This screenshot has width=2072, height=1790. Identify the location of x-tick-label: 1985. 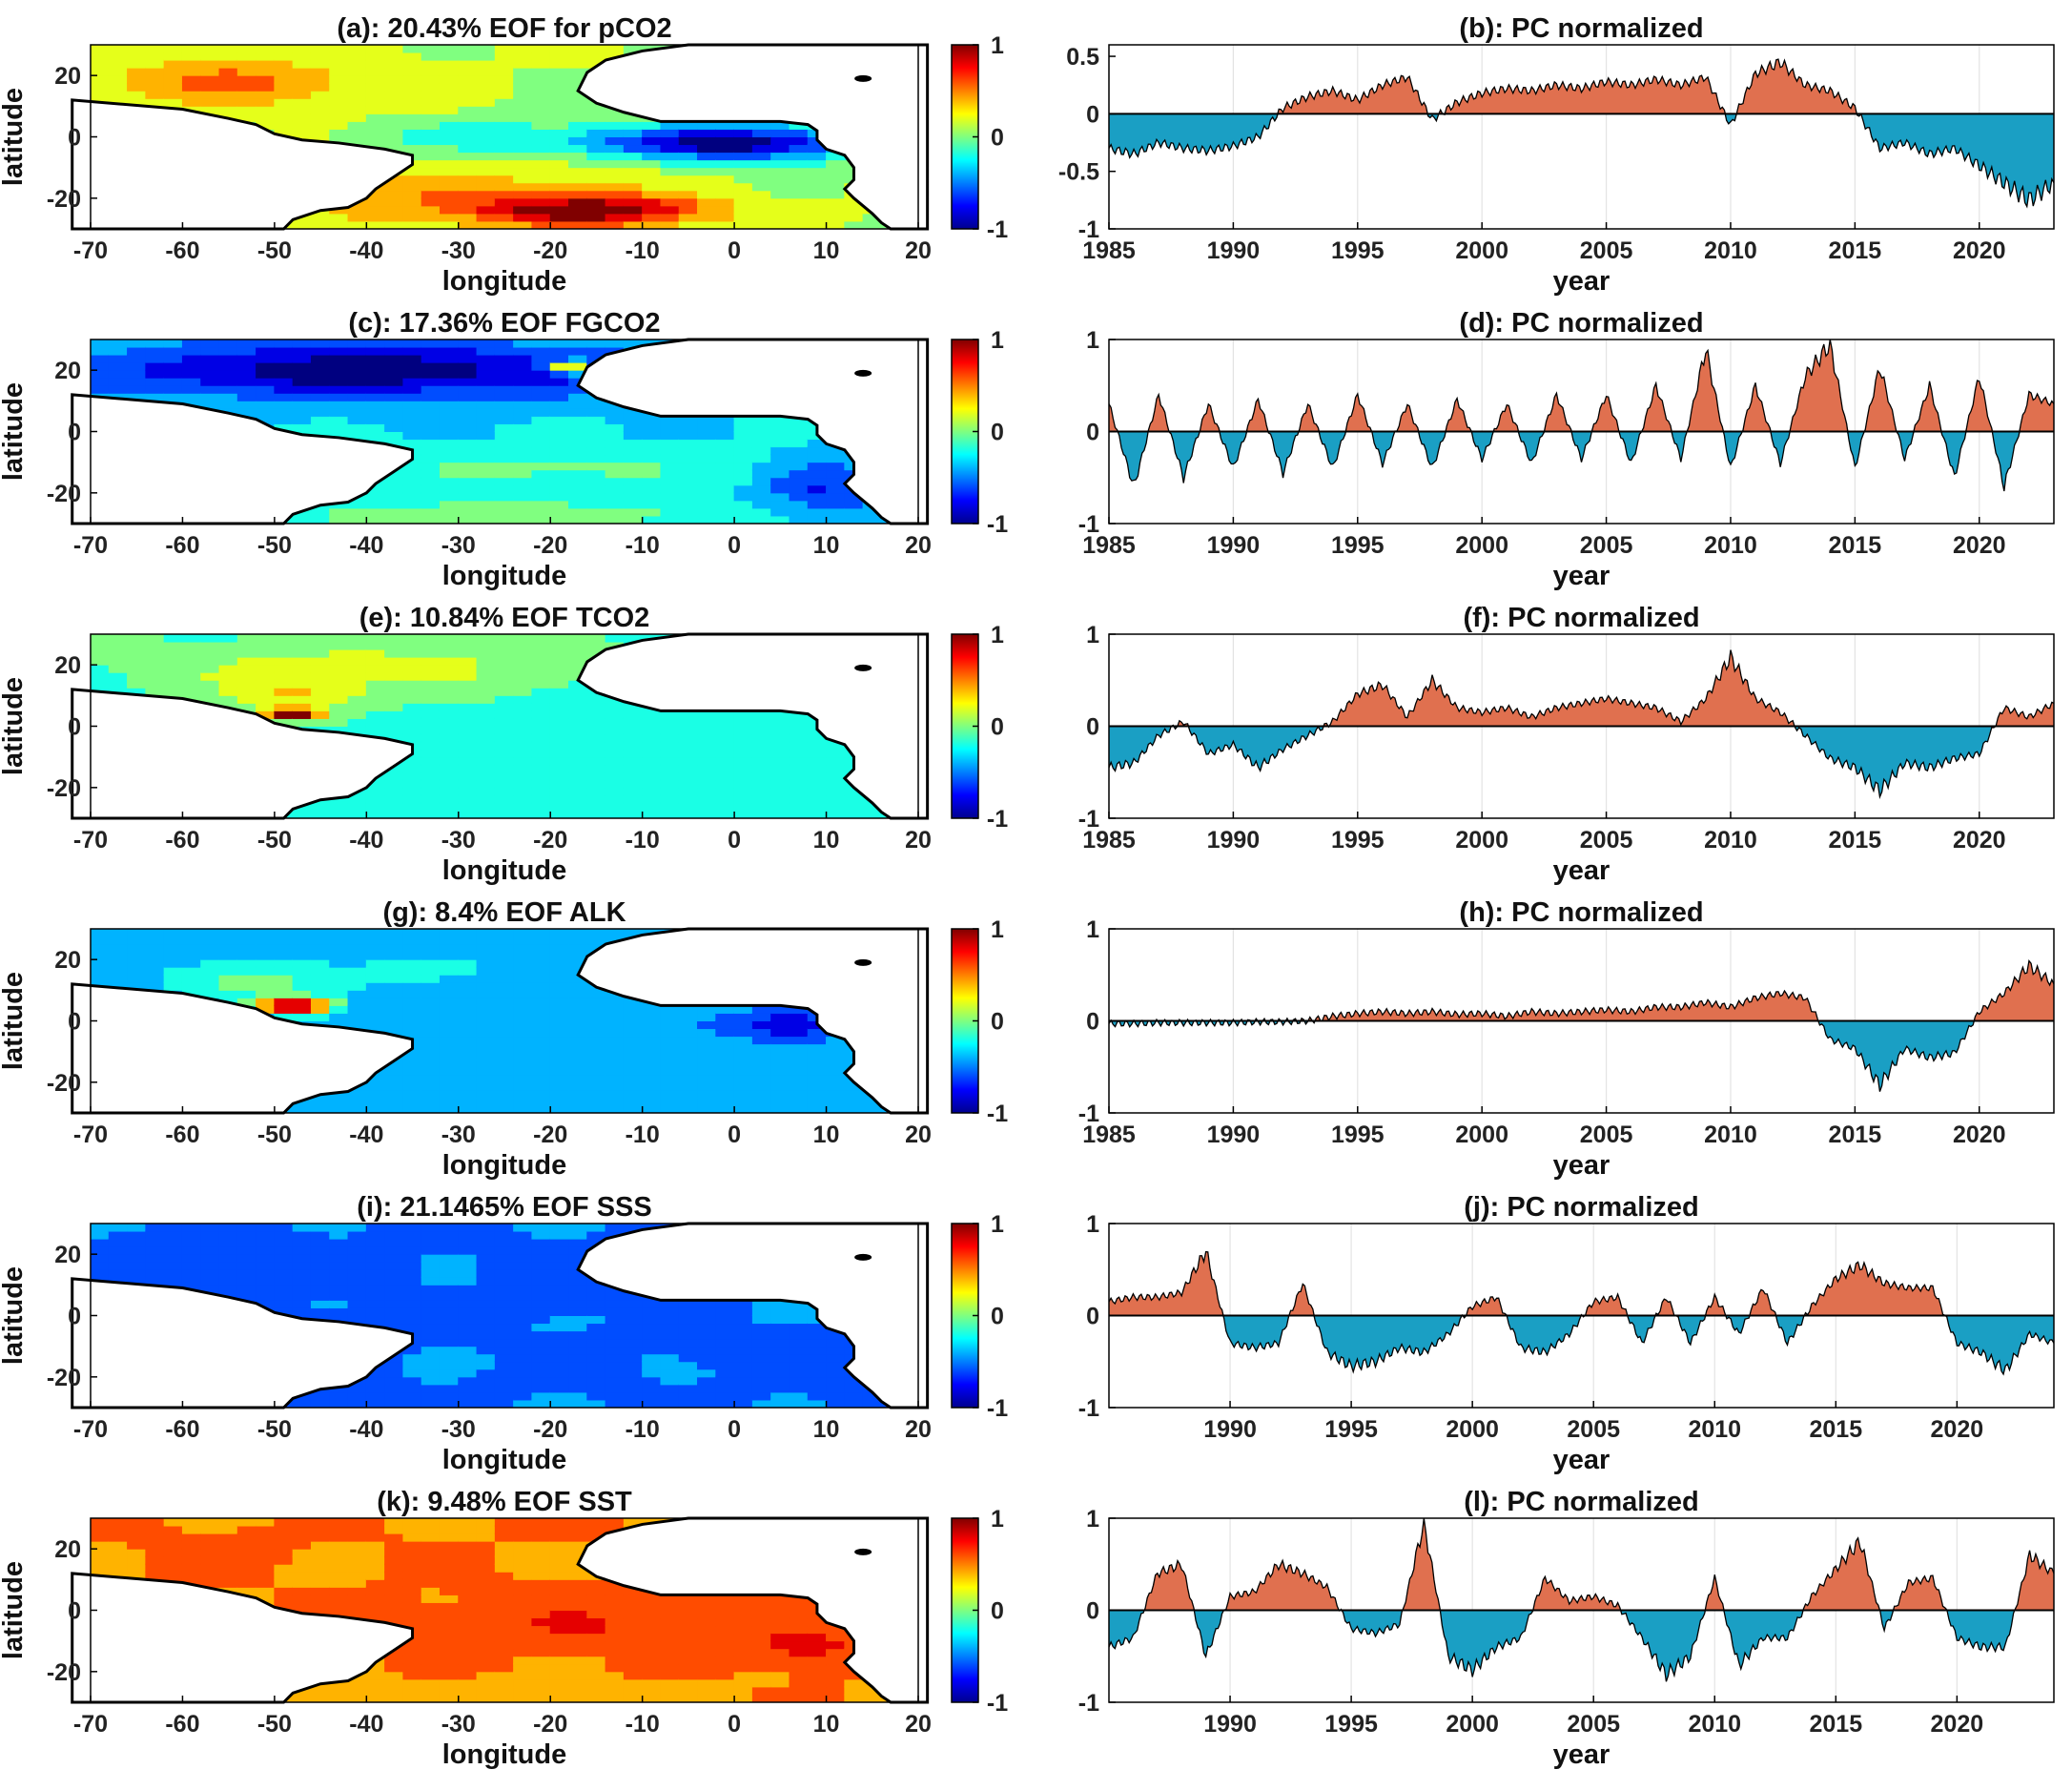
(1109, 840).